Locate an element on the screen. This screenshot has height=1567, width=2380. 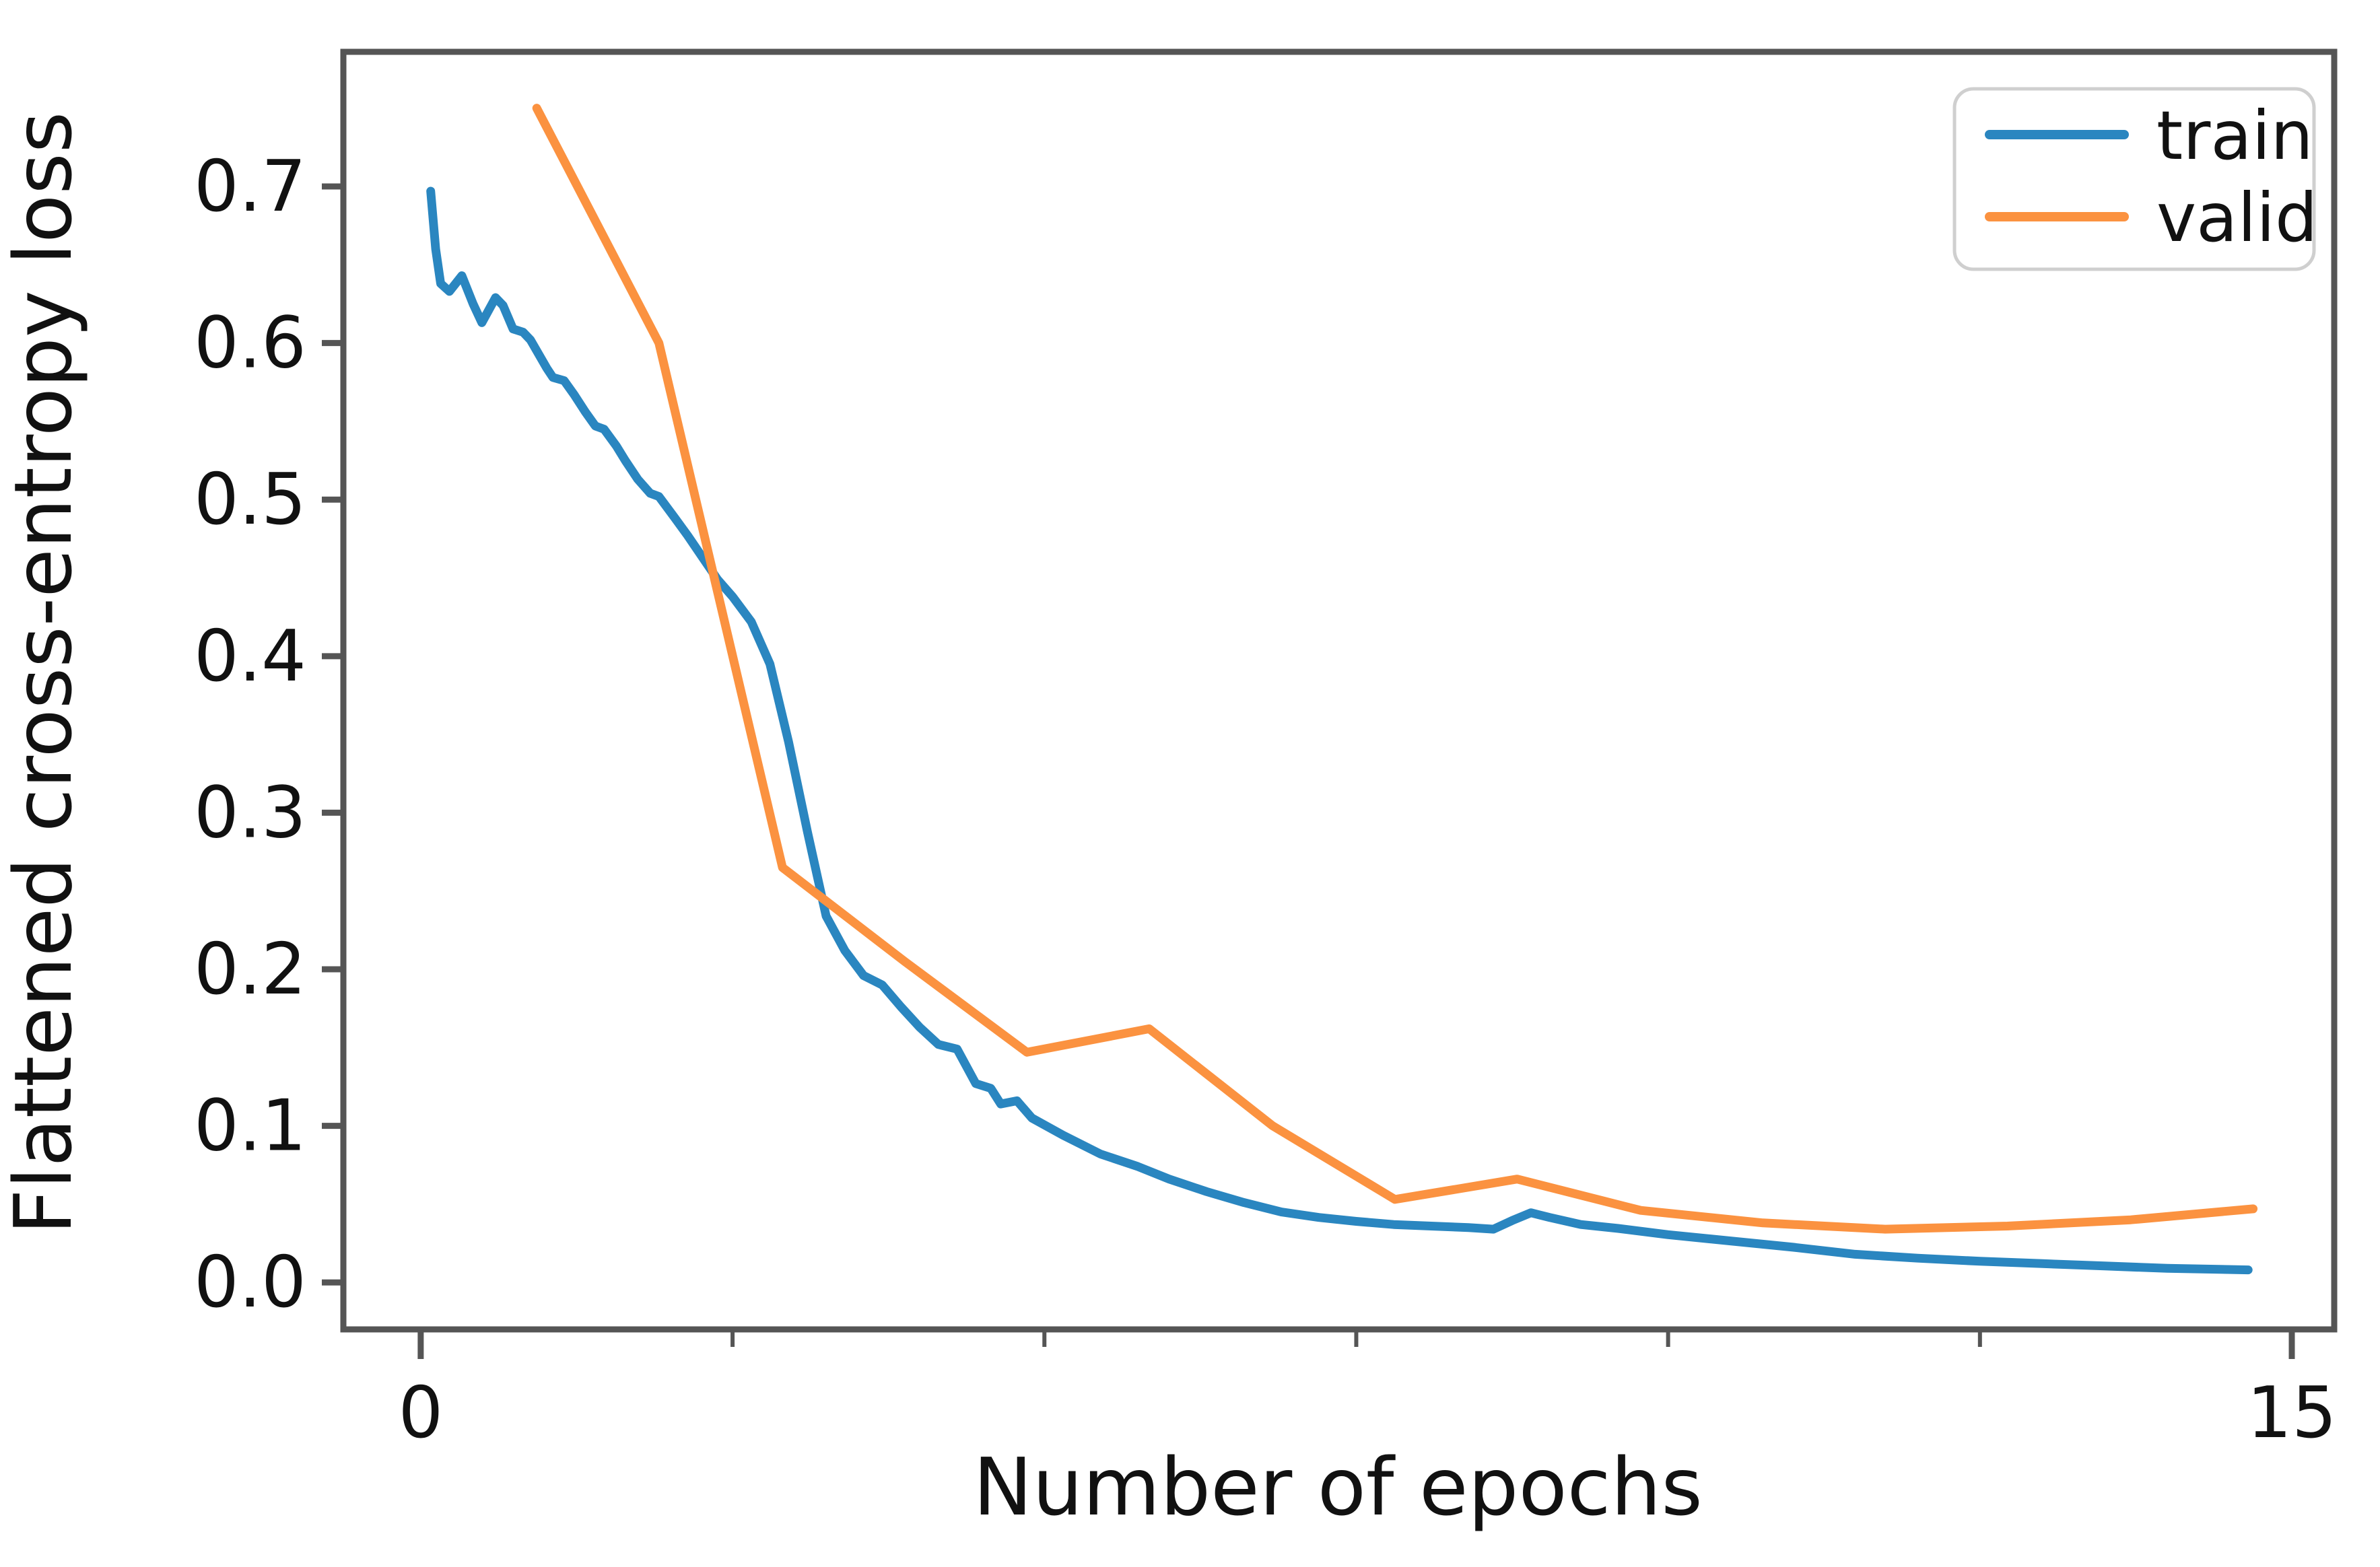
x-axis-title: Number of epochs is located at coordinates (1338, 1486).